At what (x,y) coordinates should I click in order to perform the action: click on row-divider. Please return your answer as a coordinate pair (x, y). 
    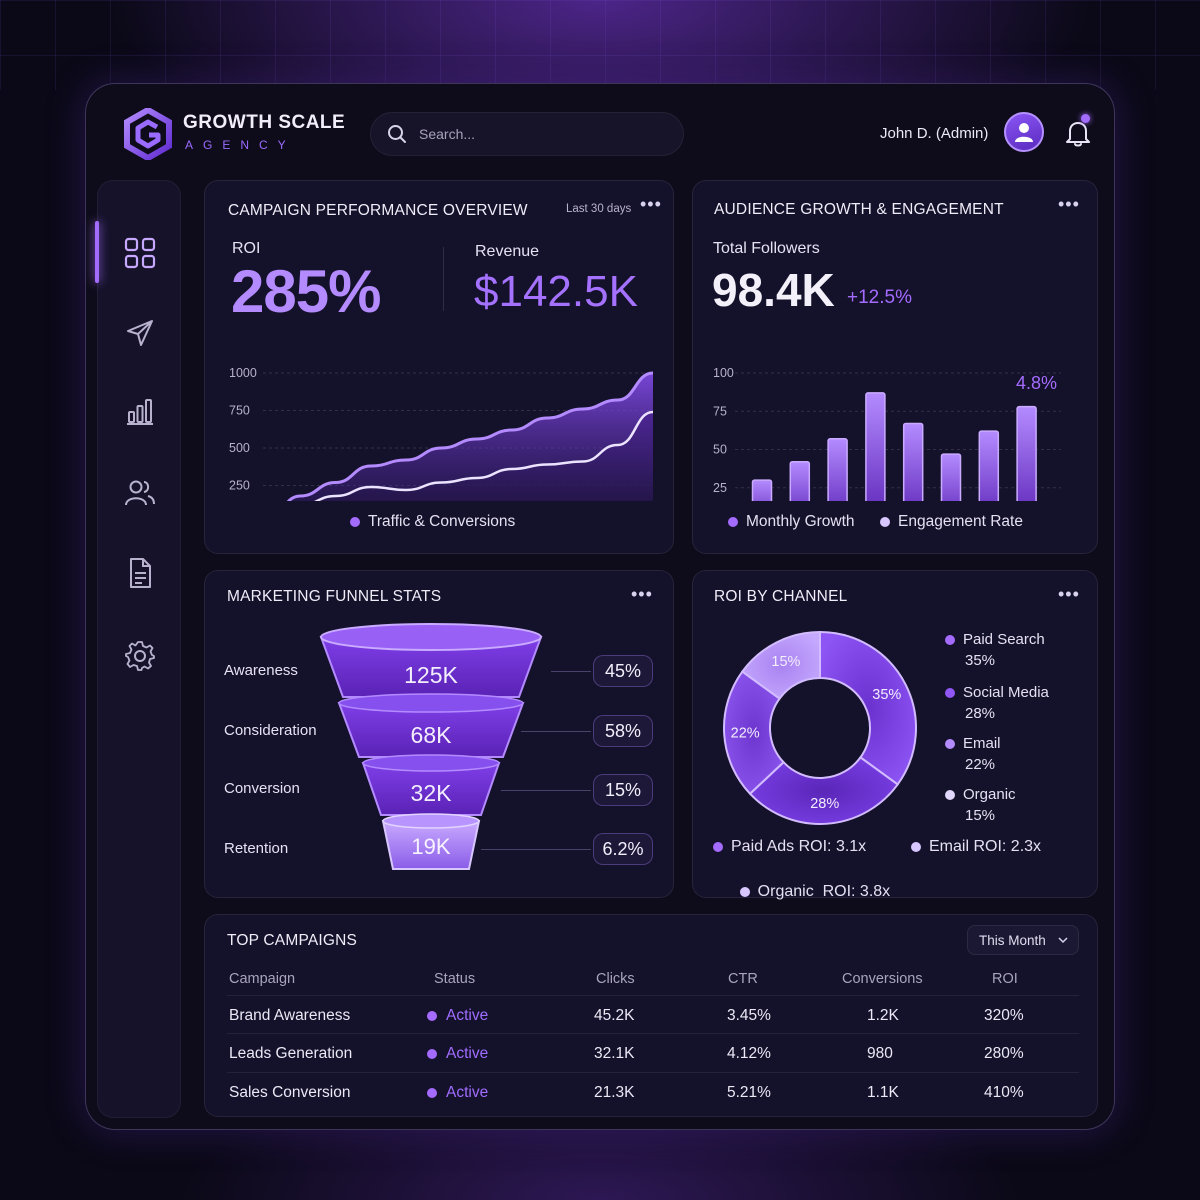
    Looking at the image, I should click on (653, 995).